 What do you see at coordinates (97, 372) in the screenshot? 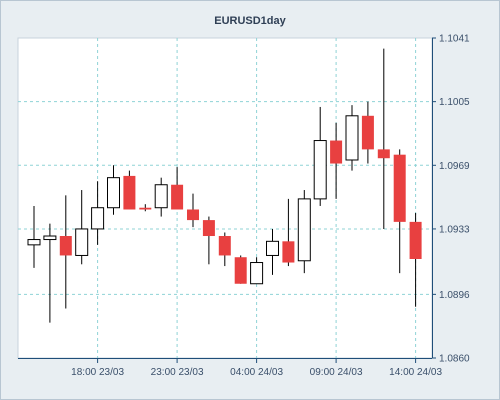
I see `x-tick-label: 18:00 23/03` at bounding box center [97, 372].